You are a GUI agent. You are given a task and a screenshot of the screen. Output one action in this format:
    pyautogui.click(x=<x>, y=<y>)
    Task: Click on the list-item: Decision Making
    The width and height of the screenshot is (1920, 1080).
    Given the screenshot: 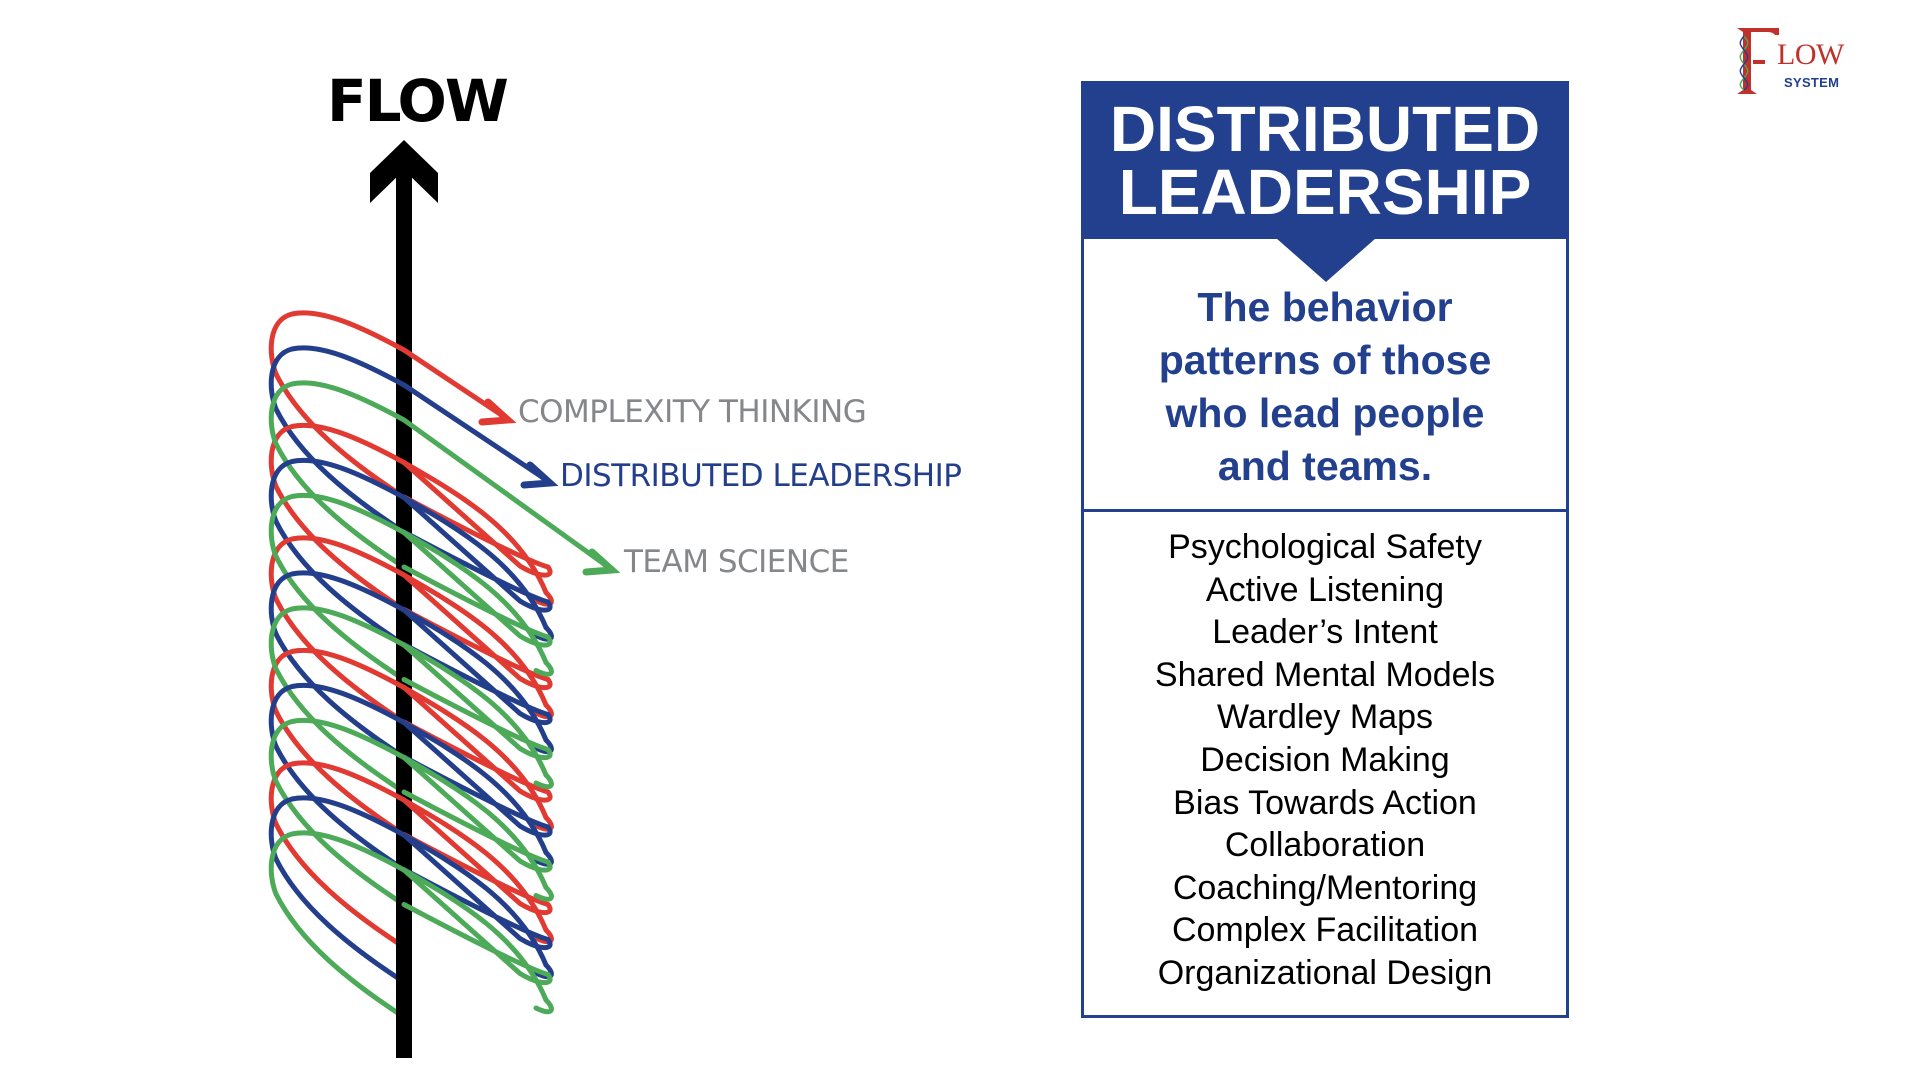 What is the action you would take?
    pyautogui.click(x=1325, y=759)
    